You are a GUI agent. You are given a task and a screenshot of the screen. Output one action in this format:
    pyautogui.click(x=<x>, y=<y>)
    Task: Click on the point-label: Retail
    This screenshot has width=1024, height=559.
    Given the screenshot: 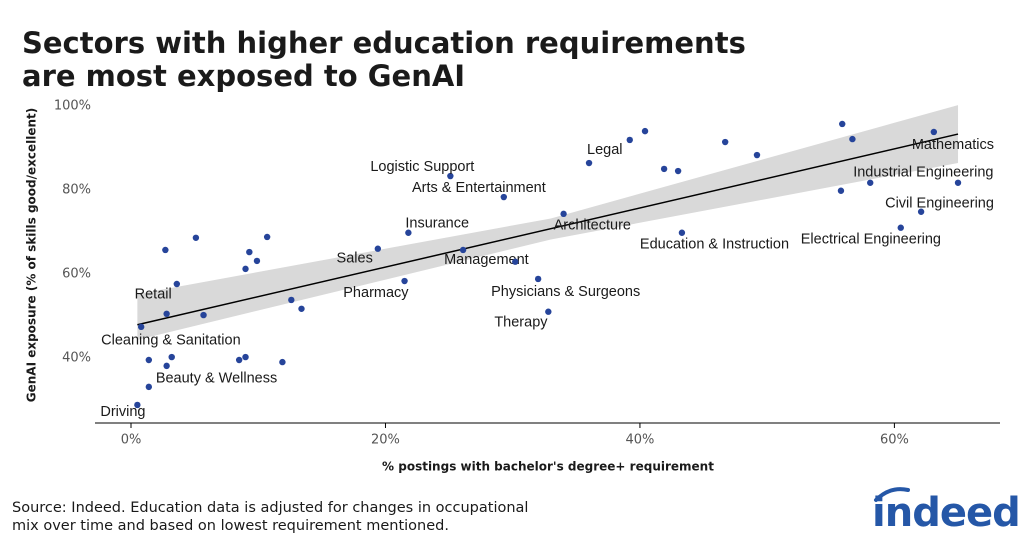 What is the action you would take?
    pyautogui.click(x=153, y=295)
    